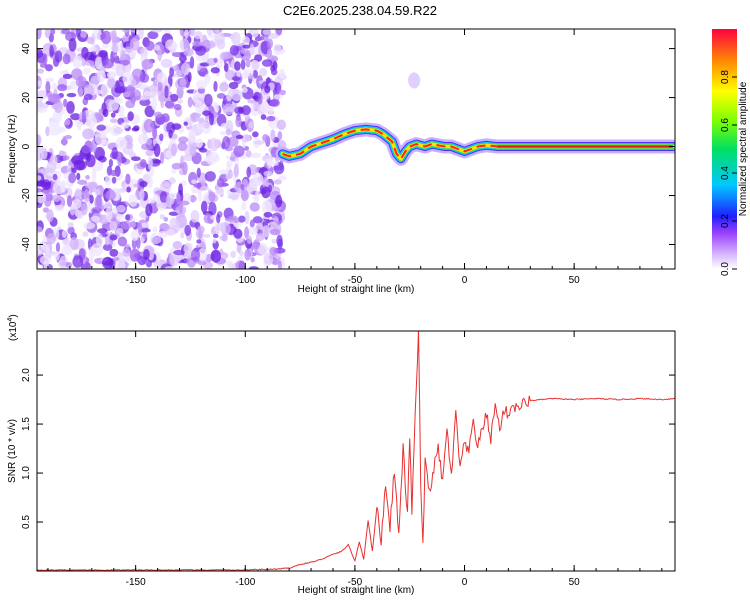 This screenshot has width=750, height=600. Describe the element at coordinates (355, 582) in the screenshot. I see `x-tick-label: -50` at that location.